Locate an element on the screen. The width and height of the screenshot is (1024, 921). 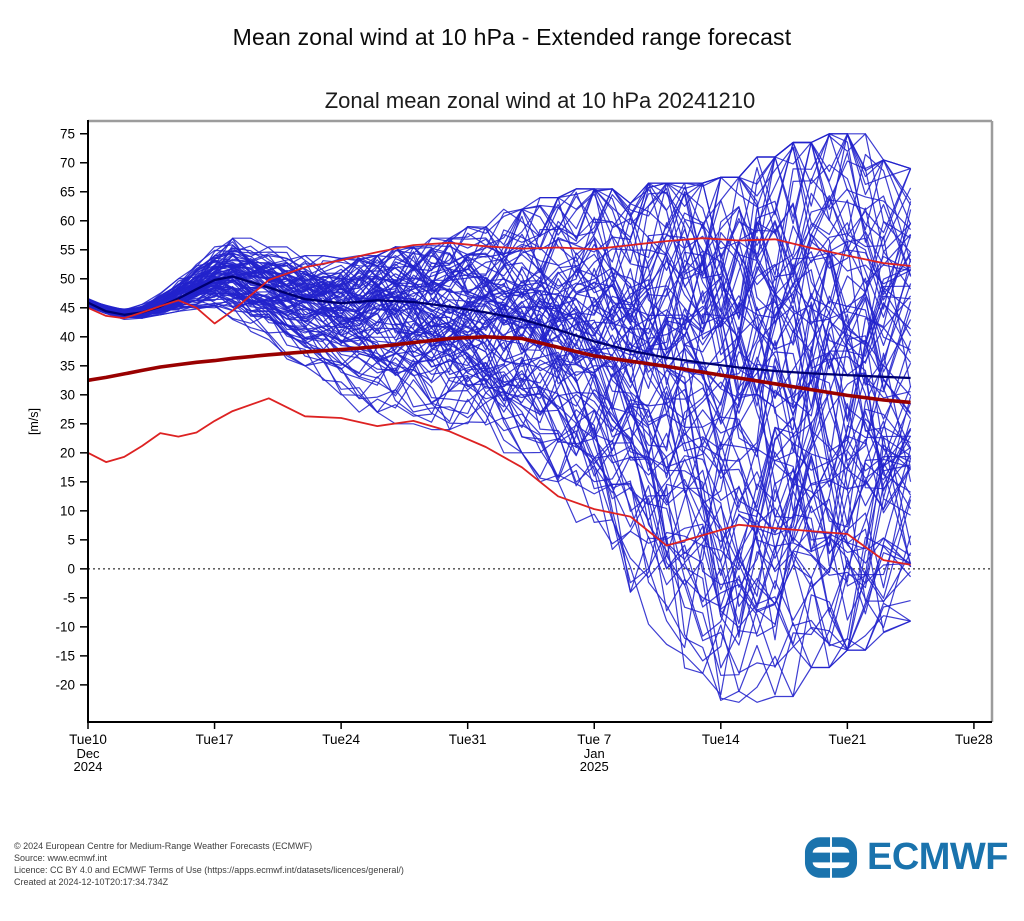
x-tick-label: Tue31 is located at coordinates (468, 739).